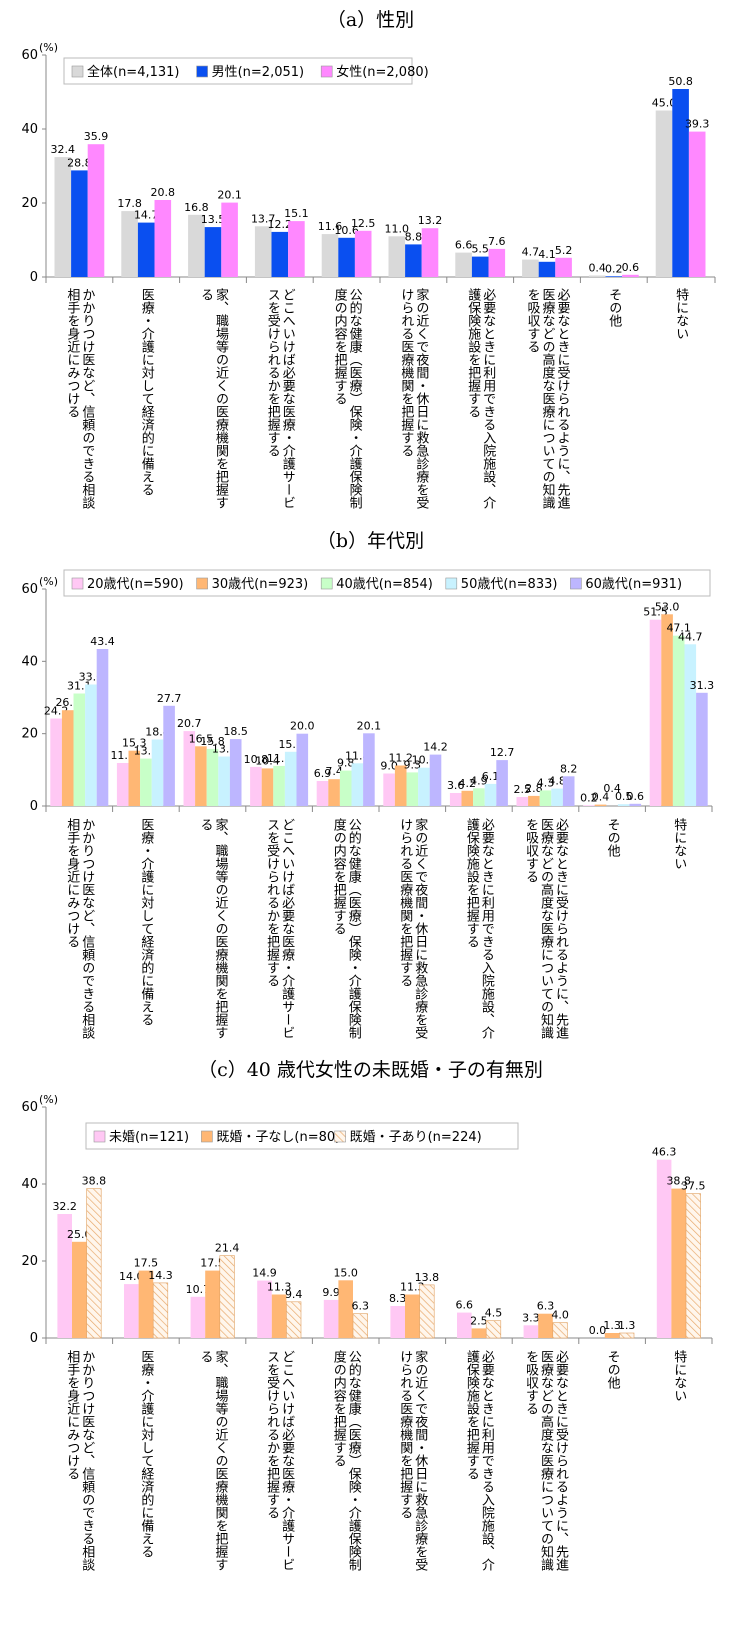 The image size is (741, 1637). I want to click on data-label: 17.5, so click(212, 1263).